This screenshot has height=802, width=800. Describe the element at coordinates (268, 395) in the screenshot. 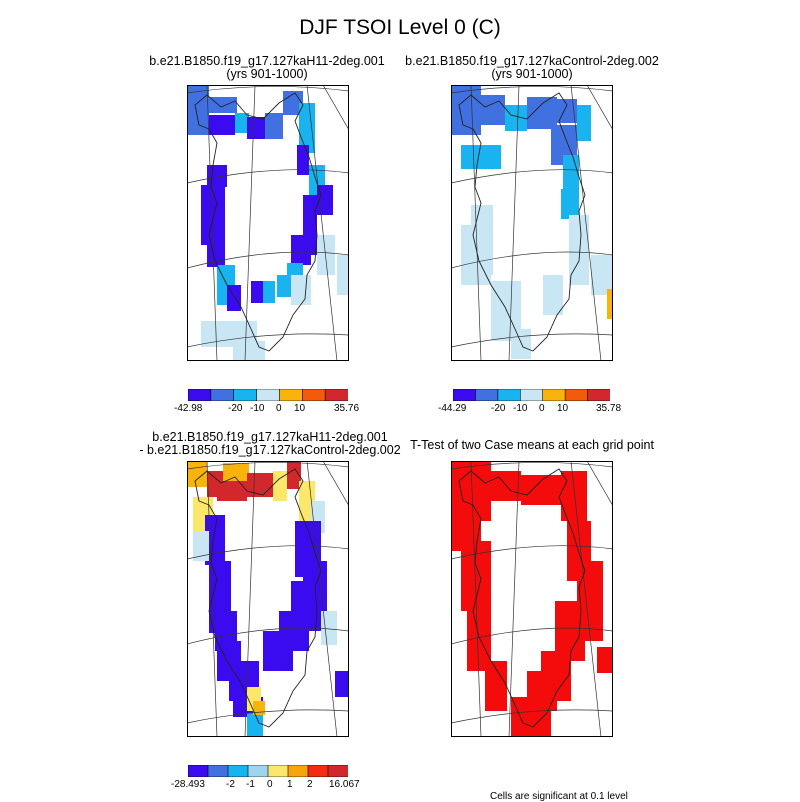

I see `panel-1-colorbar` at that location.